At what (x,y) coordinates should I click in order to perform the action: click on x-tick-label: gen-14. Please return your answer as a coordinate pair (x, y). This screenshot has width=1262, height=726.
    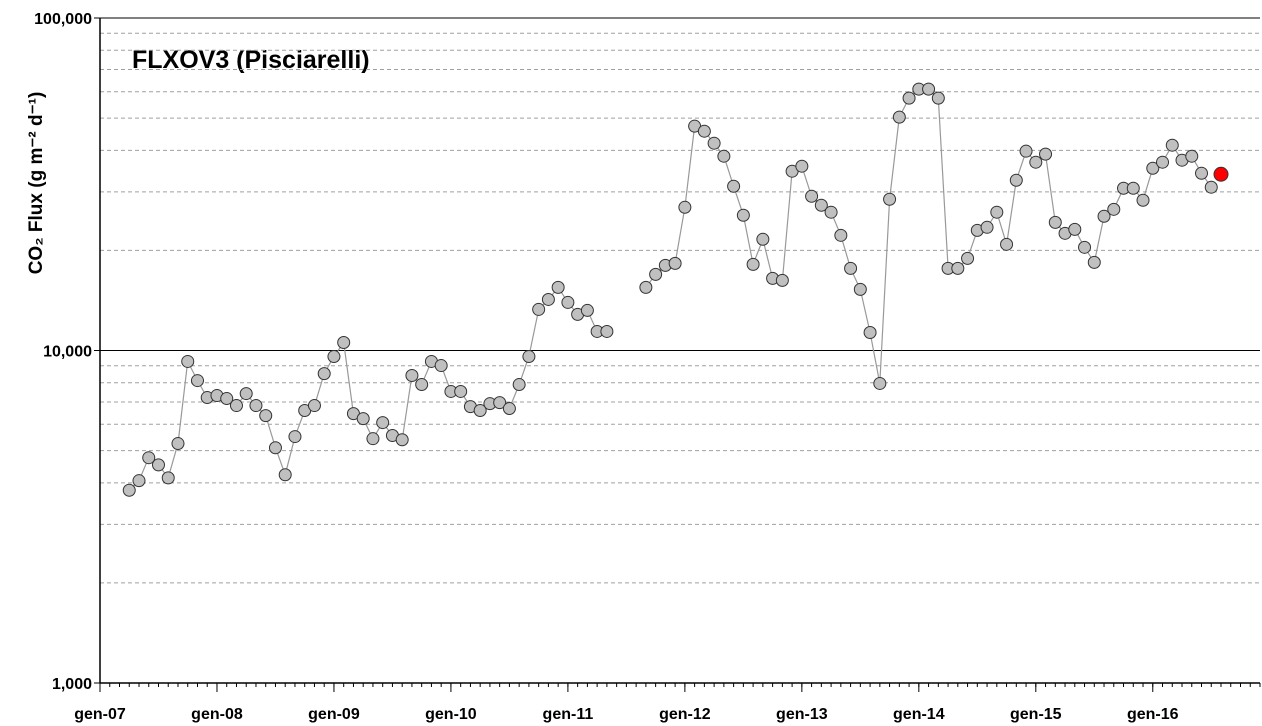
    Looking at the image, I should click on (919, 714).